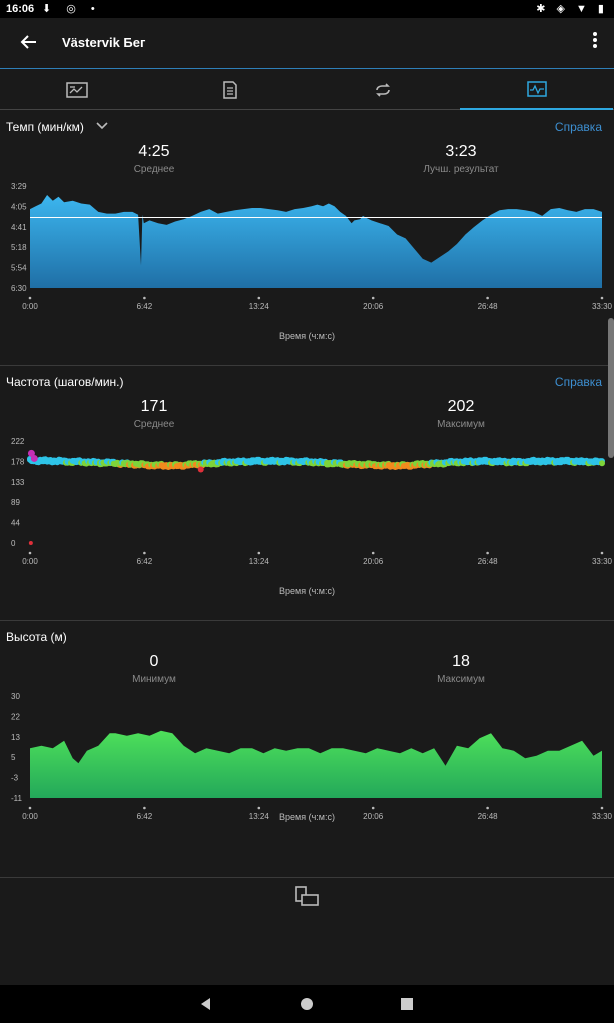 The width and height of the screenshot is (614, 1023). What do you see at coordinates (65, 382) in the screenshot?
I see `cadence-title: Частота (шагов/мин.)` at bounding box center [65, 382].